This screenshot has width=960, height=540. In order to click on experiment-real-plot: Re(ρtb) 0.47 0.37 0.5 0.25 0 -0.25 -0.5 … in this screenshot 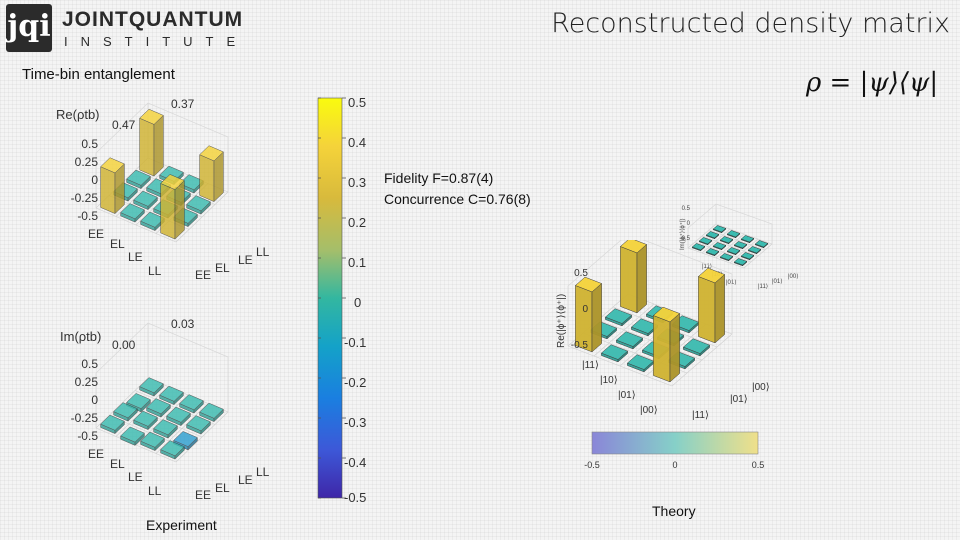, I will do `click(163, 189)`.